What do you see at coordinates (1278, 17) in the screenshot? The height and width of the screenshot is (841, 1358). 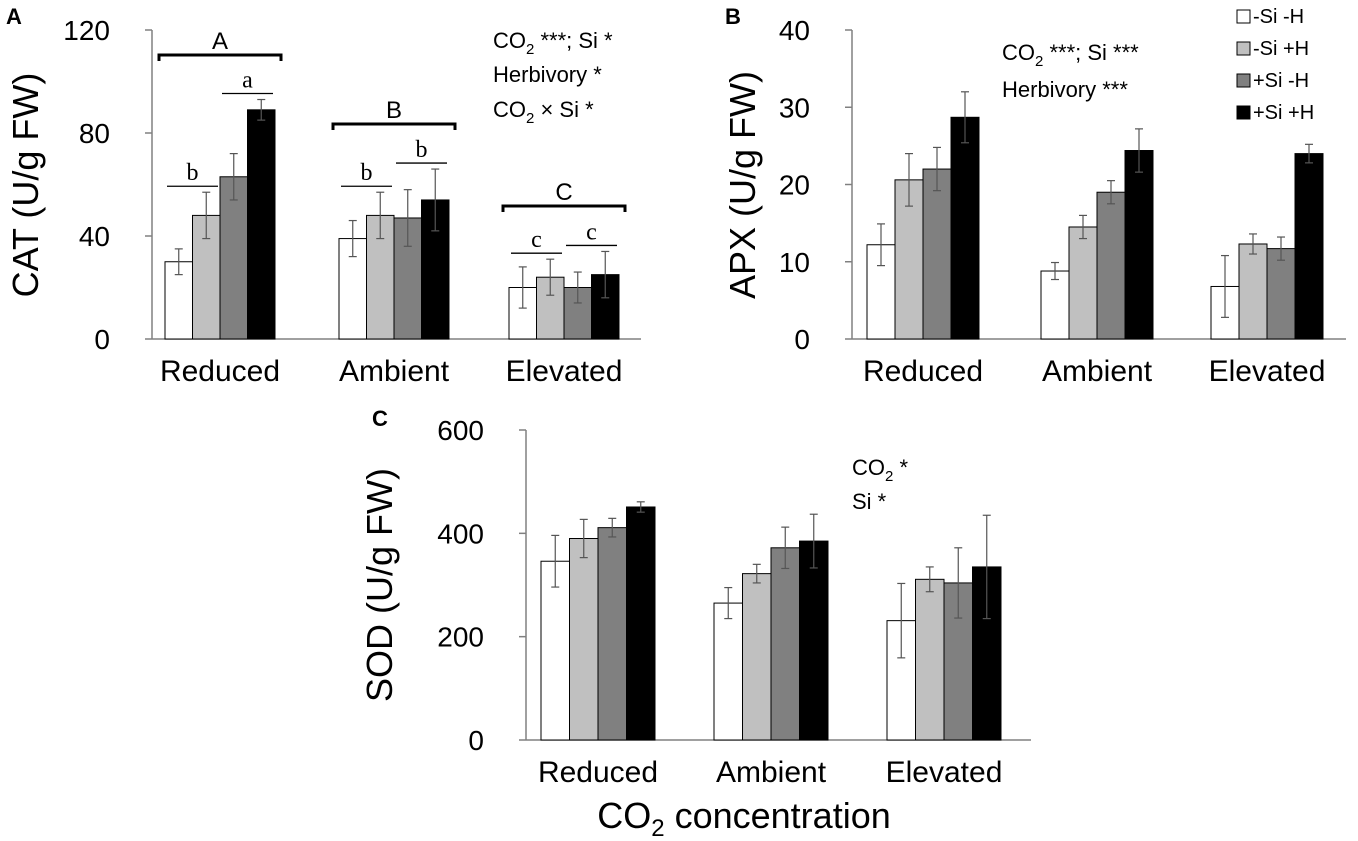 I see `legend-label: -Si -H` at bounding box center [1278, 17].